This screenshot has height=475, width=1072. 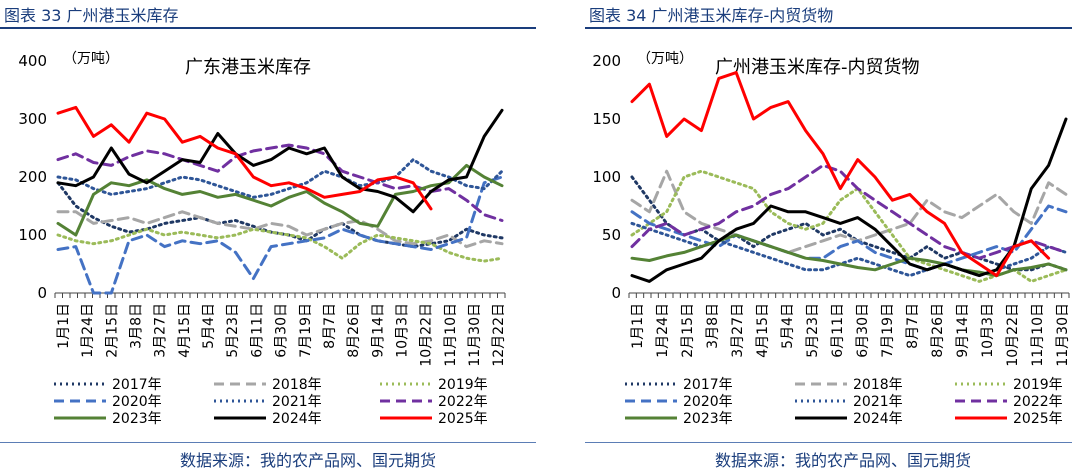 I want to click on series-line-2017, so click(x=849, y=223).